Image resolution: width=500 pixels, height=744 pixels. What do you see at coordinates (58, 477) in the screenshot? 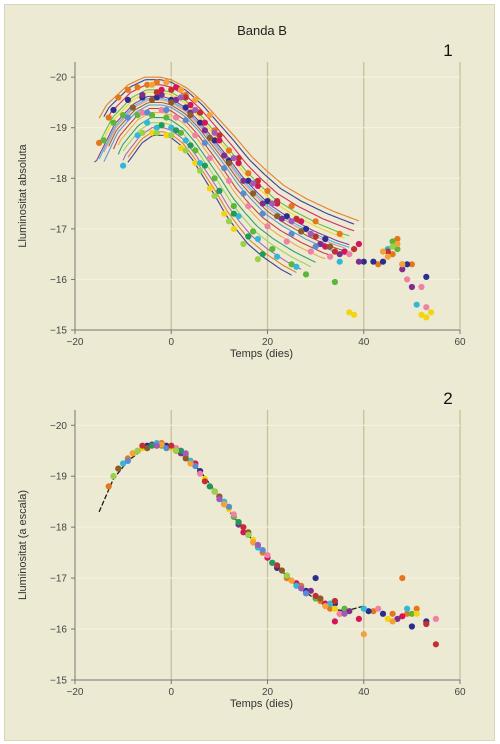
I see `y-tick-label: −19` at bounding box center [58, 477].